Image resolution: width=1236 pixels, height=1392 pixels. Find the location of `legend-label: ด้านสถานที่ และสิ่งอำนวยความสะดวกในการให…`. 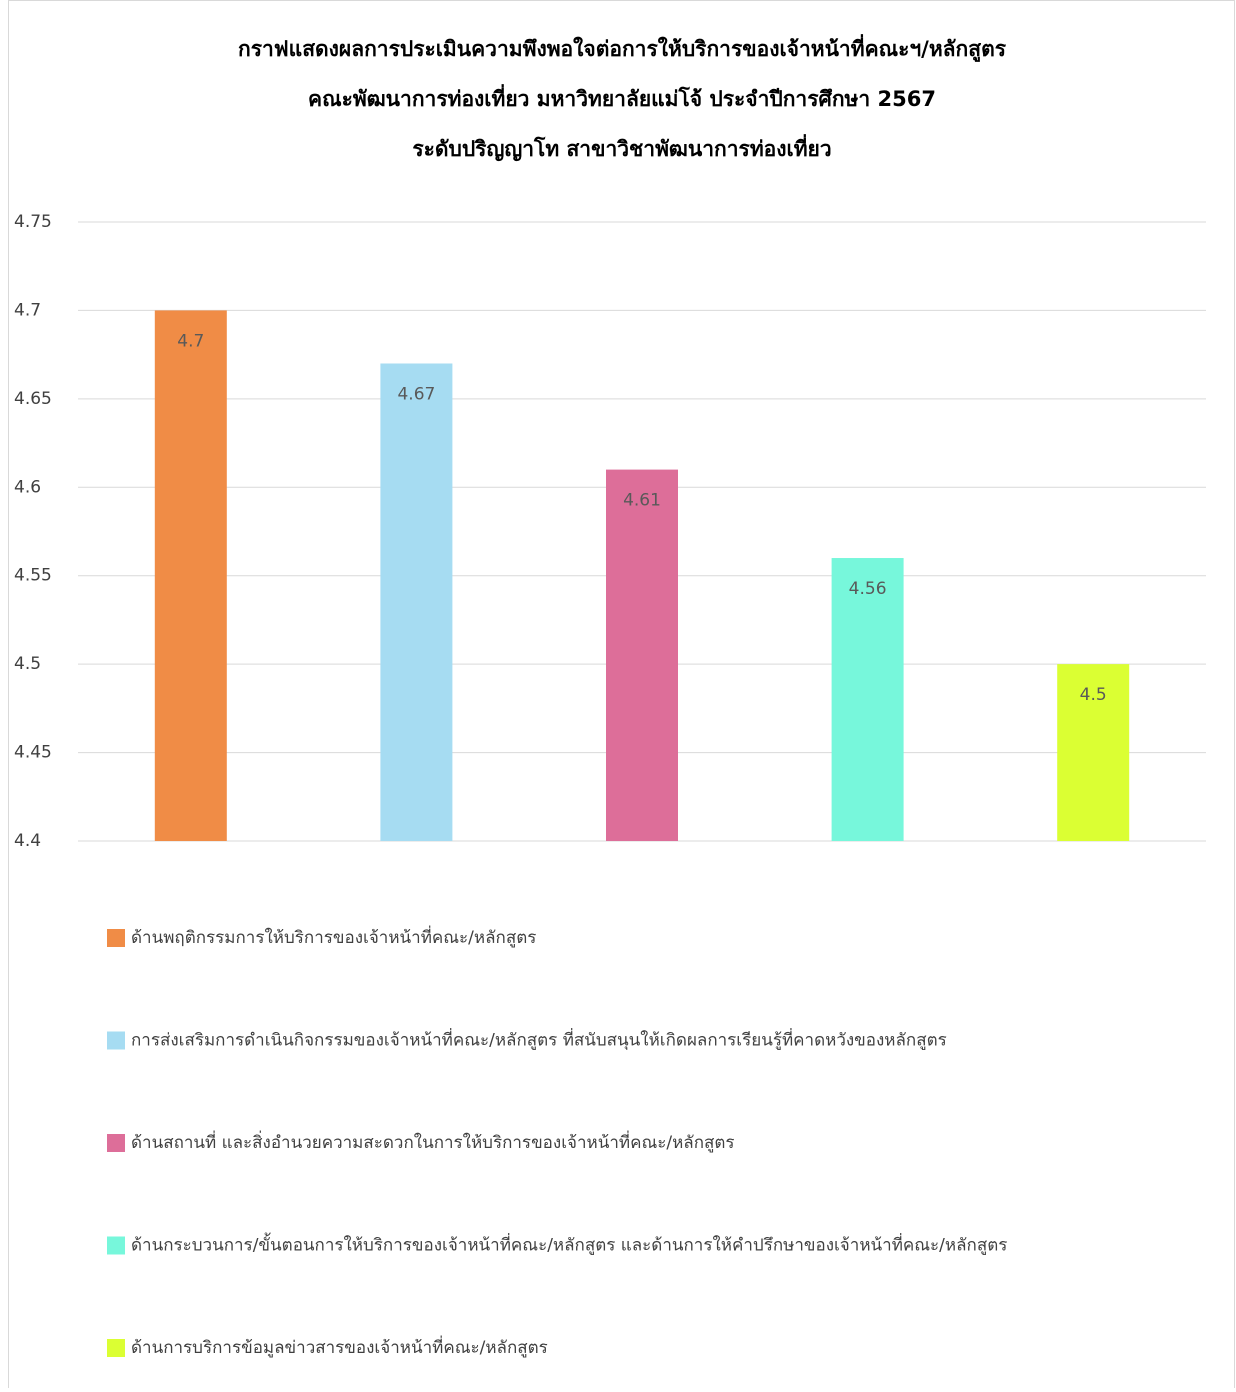

legend-label: ด้านสถานที่ และสิ่งอำนวยความสะดวกในการให… is located at coordinates (433, 1141).